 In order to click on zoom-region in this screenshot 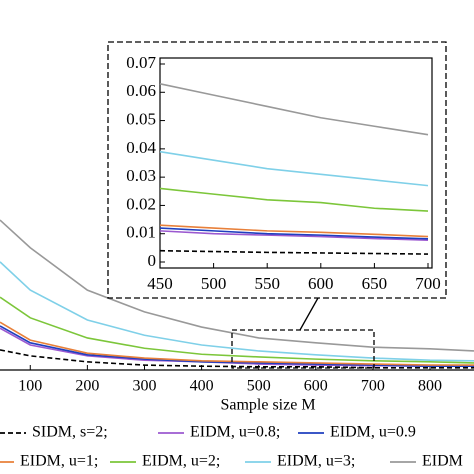, I will do `click(303, 349)`.